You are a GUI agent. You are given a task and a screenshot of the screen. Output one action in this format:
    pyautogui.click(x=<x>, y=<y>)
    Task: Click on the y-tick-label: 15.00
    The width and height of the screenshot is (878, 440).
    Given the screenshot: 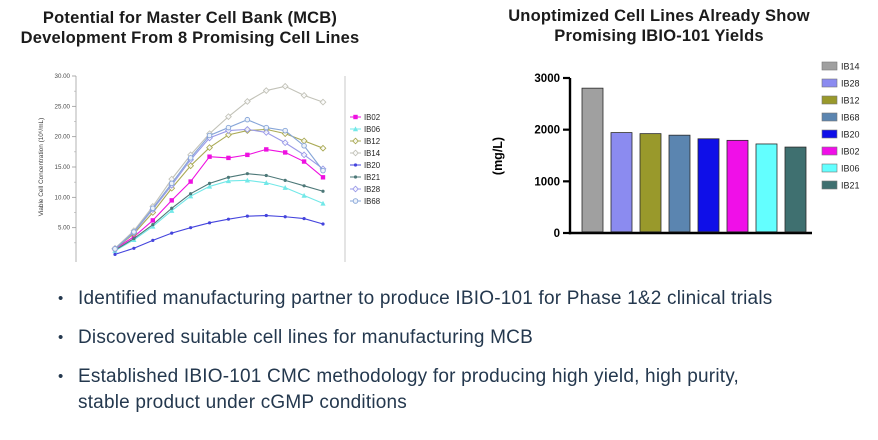 What is the action you would take?
    pyautogui.click(x=63, y=167)
    